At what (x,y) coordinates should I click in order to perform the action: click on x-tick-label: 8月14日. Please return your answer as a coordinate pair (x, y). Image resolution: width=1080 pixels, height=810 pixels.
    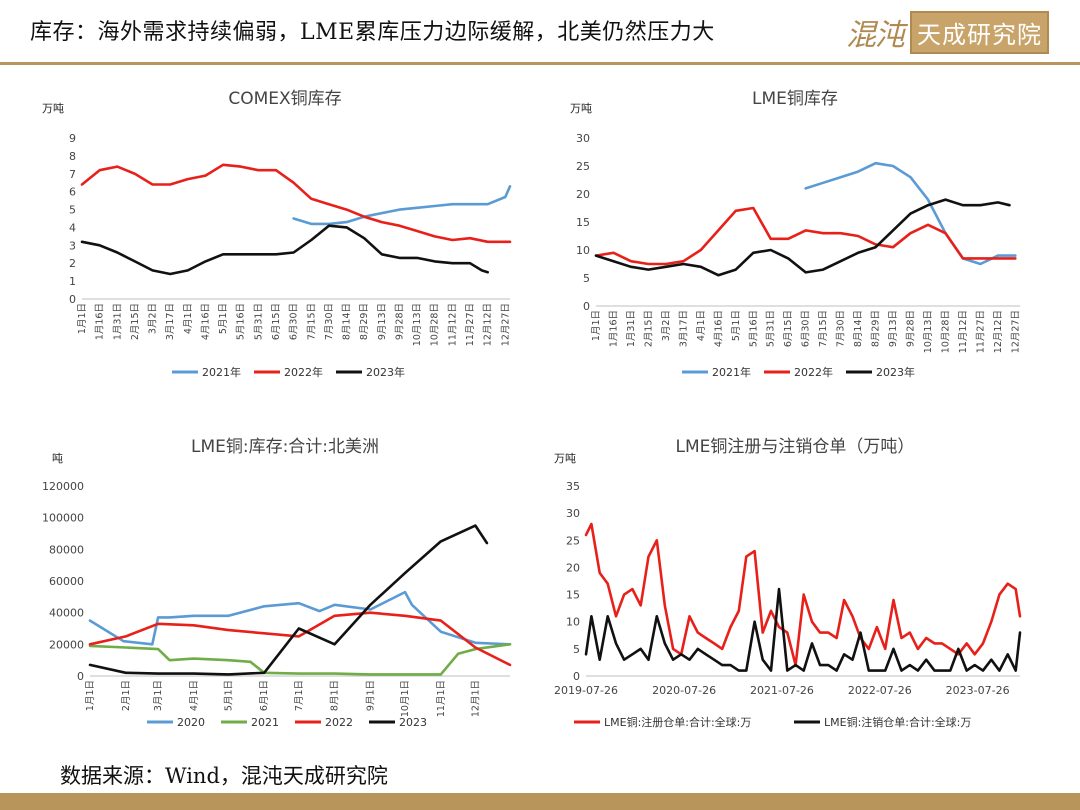
    Looking at the image, I should click on (347, 321).